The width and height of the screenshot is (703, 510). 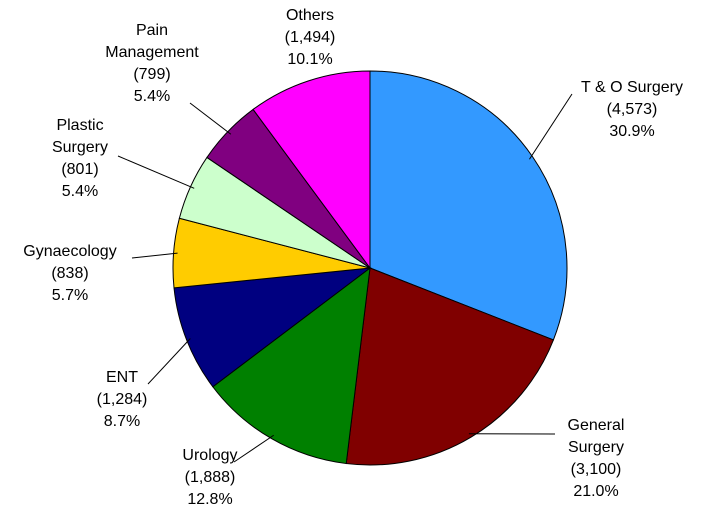 I want to click on value-label: (3,100), so click(x=596, y=469).